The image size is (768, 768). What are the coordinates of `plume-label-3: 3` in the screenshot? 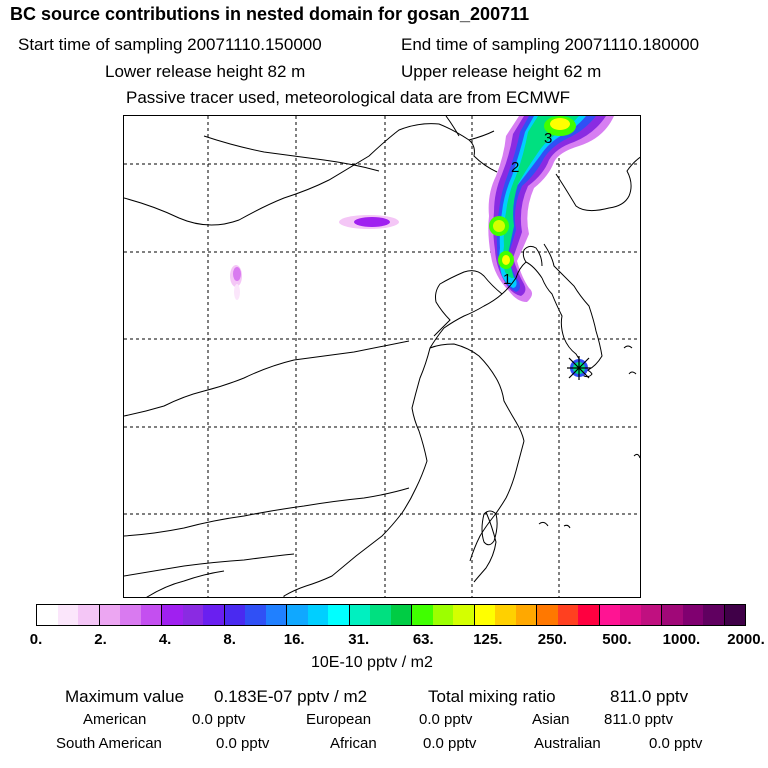 It's located at (548, 138).